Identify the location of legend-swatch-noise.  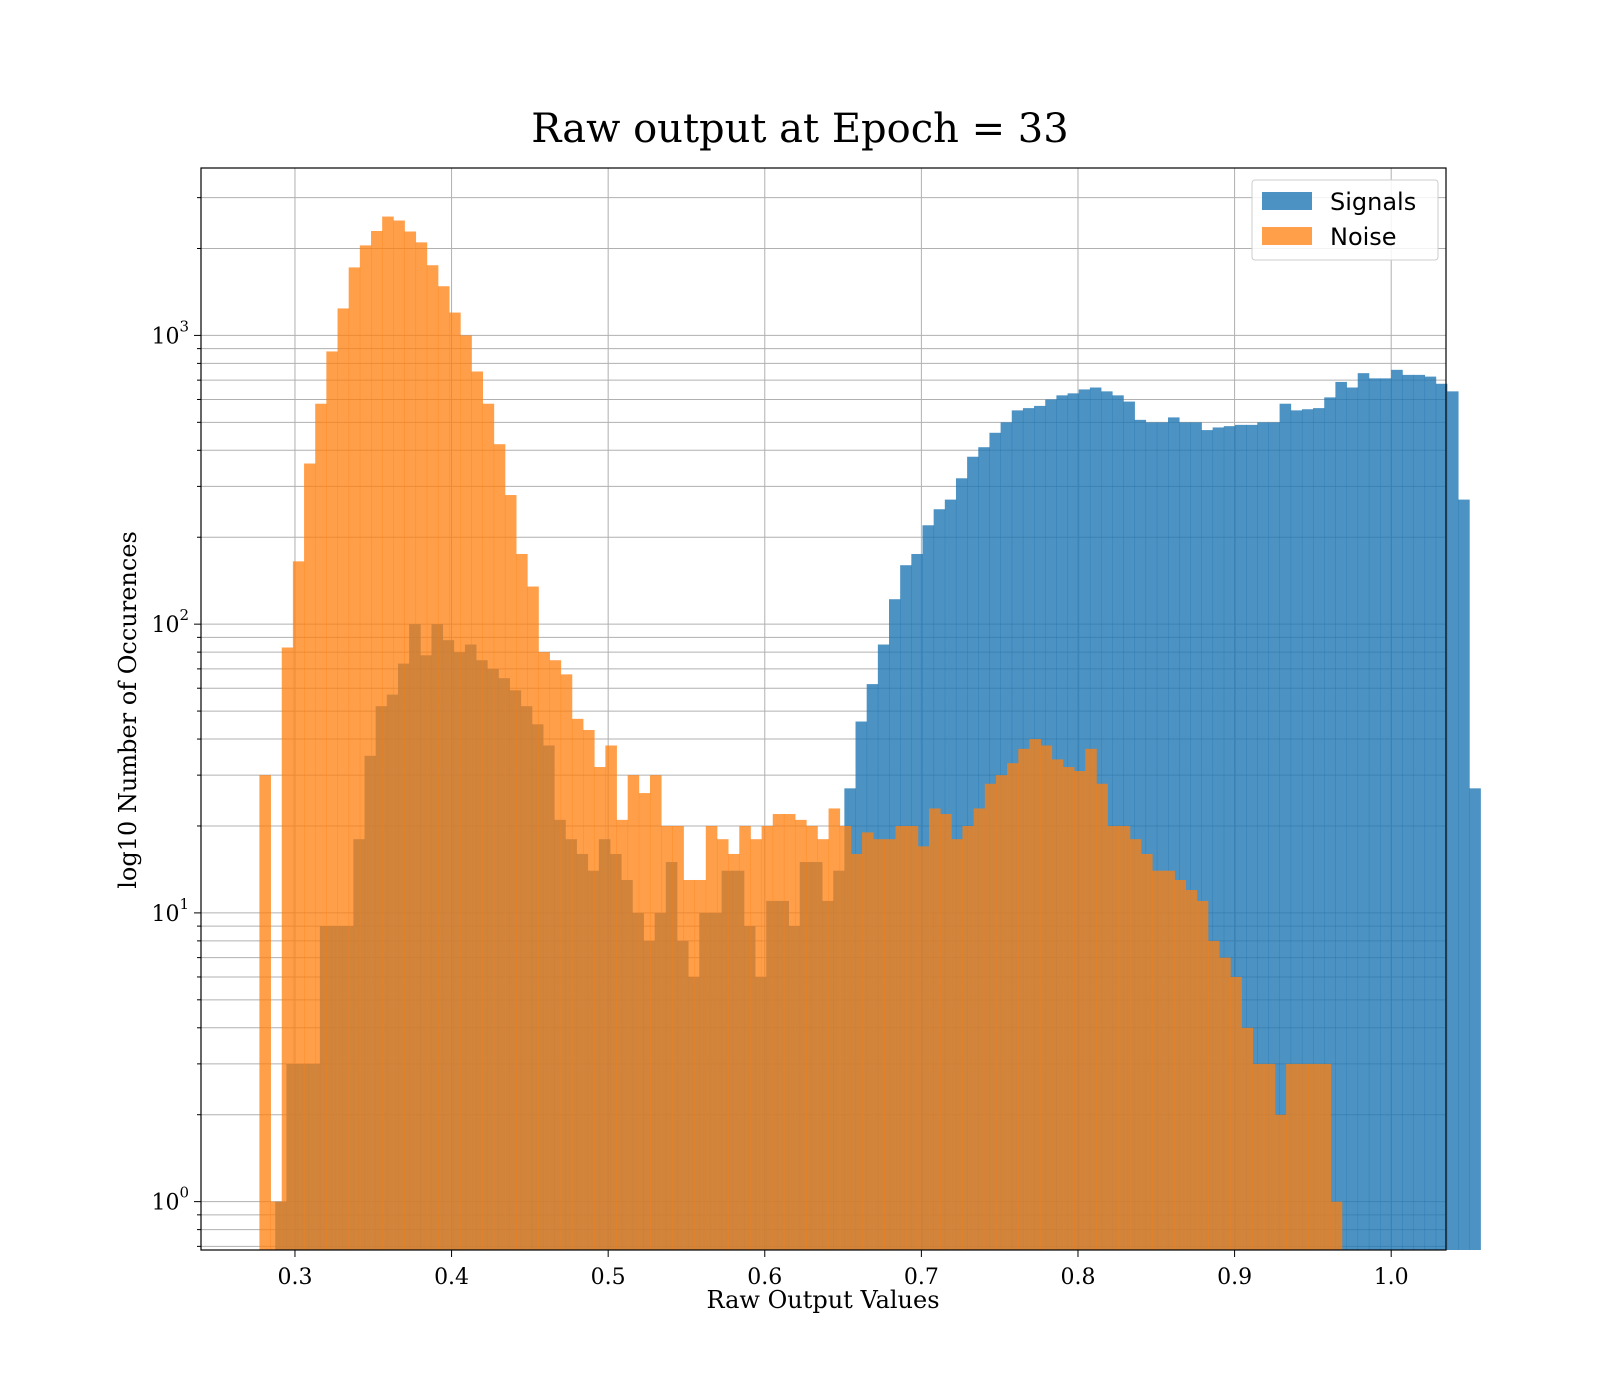
(1287, 236).